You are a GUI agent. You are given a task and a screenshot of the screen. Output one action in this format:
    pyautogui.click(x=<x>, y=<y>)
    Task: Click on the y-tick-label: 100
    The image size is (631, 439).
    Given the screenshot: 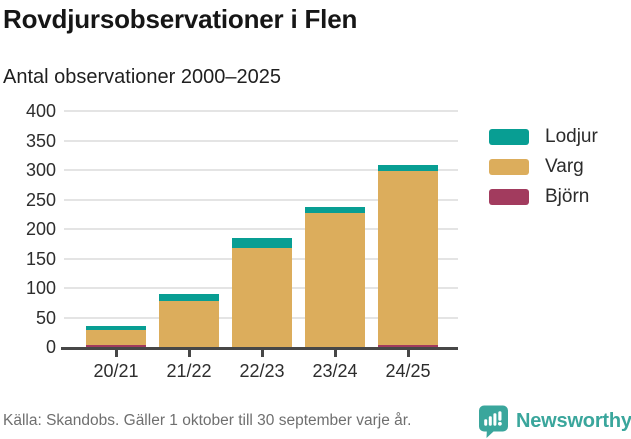 What is the action you would take?
    pyautogui.click(x=40, y=288)
    